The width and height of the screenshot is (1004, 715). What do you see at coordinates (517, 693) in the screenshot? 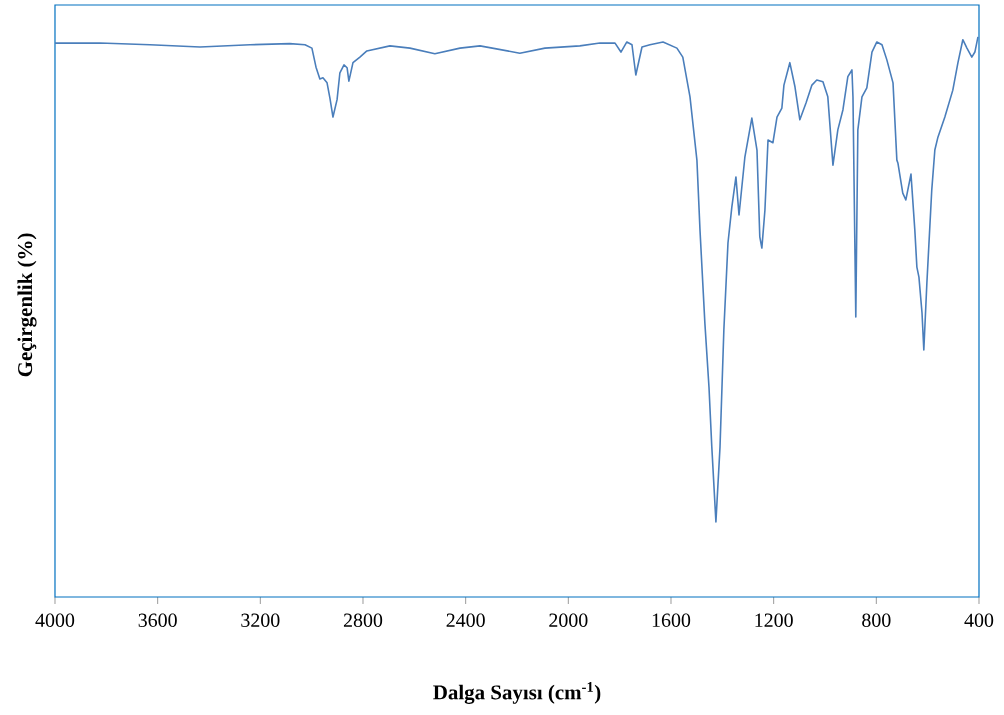
I see `x-axis-title: Dalga Sayısı (cm$^{-1}$)` at bounding box center [517, 693].